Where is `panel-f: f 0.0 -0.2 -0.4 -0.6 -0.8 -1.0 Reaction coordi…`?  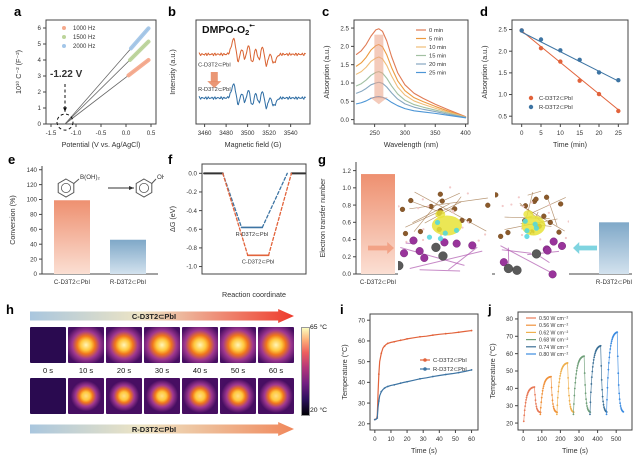 panel-f: f 0.0 -0.2 -0.4 -0.6 -0.8 -1.0 Reaction coordi… is located at coordinates (240, 226).